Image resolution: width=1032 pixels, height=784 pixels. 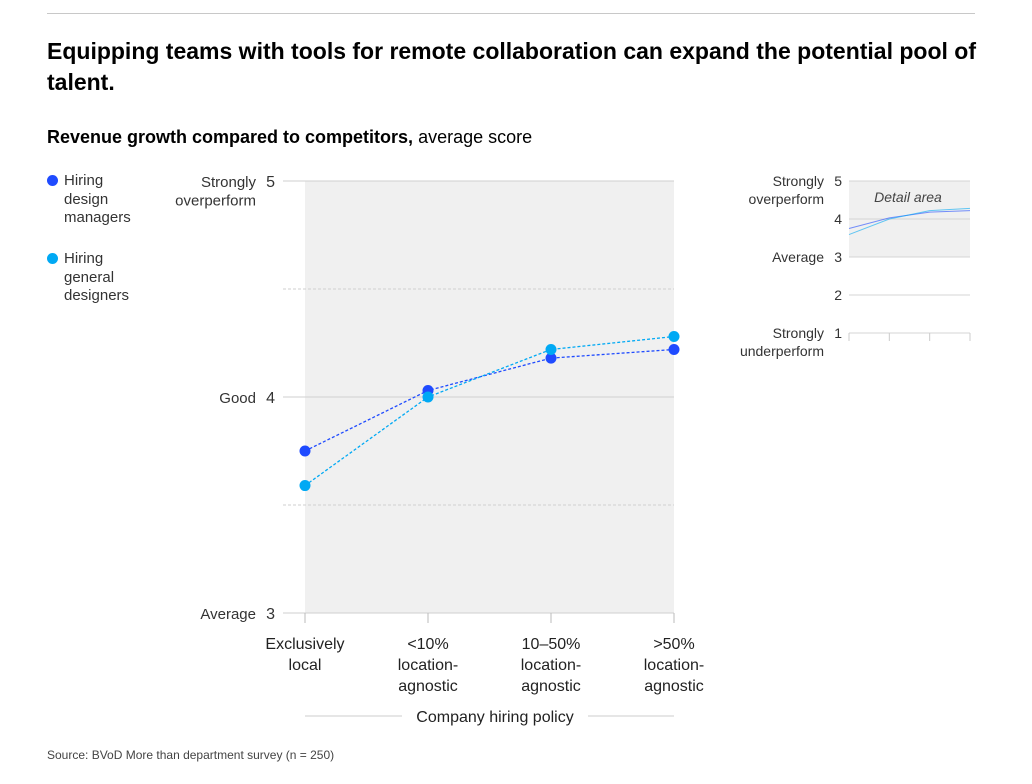 What do you see at coordinates (673, 644) in the screenshot?
I see `x-tick-label: >50%` at bounding box center [673, 644].